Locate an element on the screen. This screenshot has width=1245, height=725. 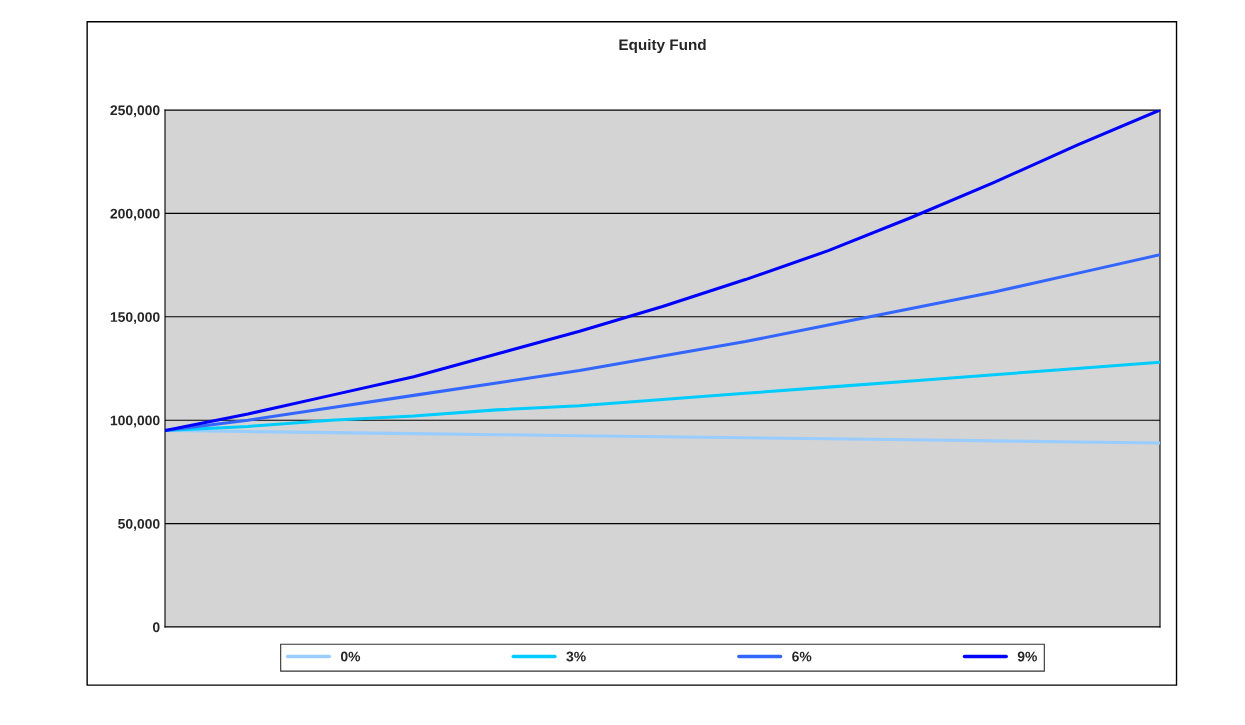
y-tick-label: 0 is located at coordinates (156, 627).